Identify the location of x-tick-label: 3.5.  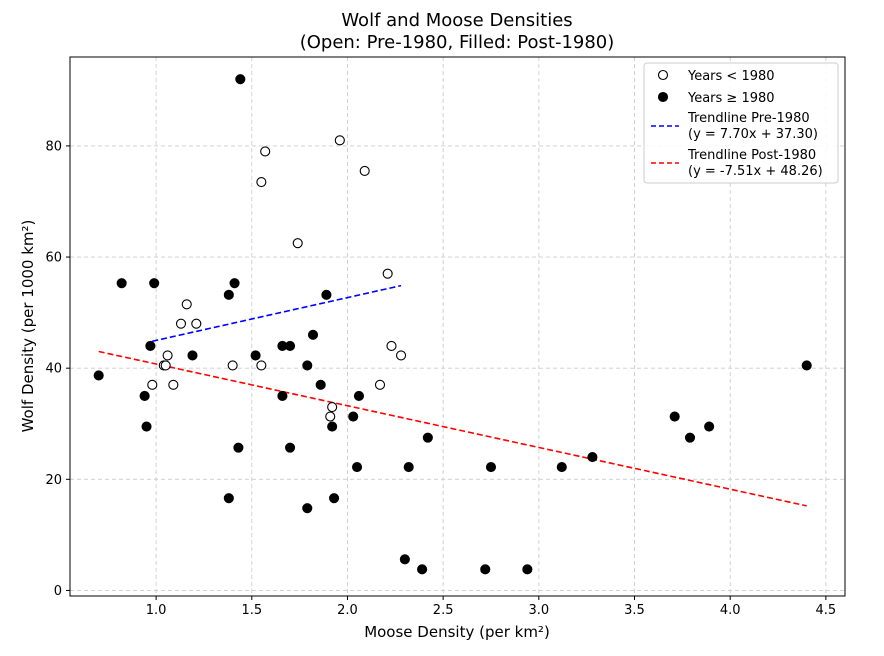
(634, 610).